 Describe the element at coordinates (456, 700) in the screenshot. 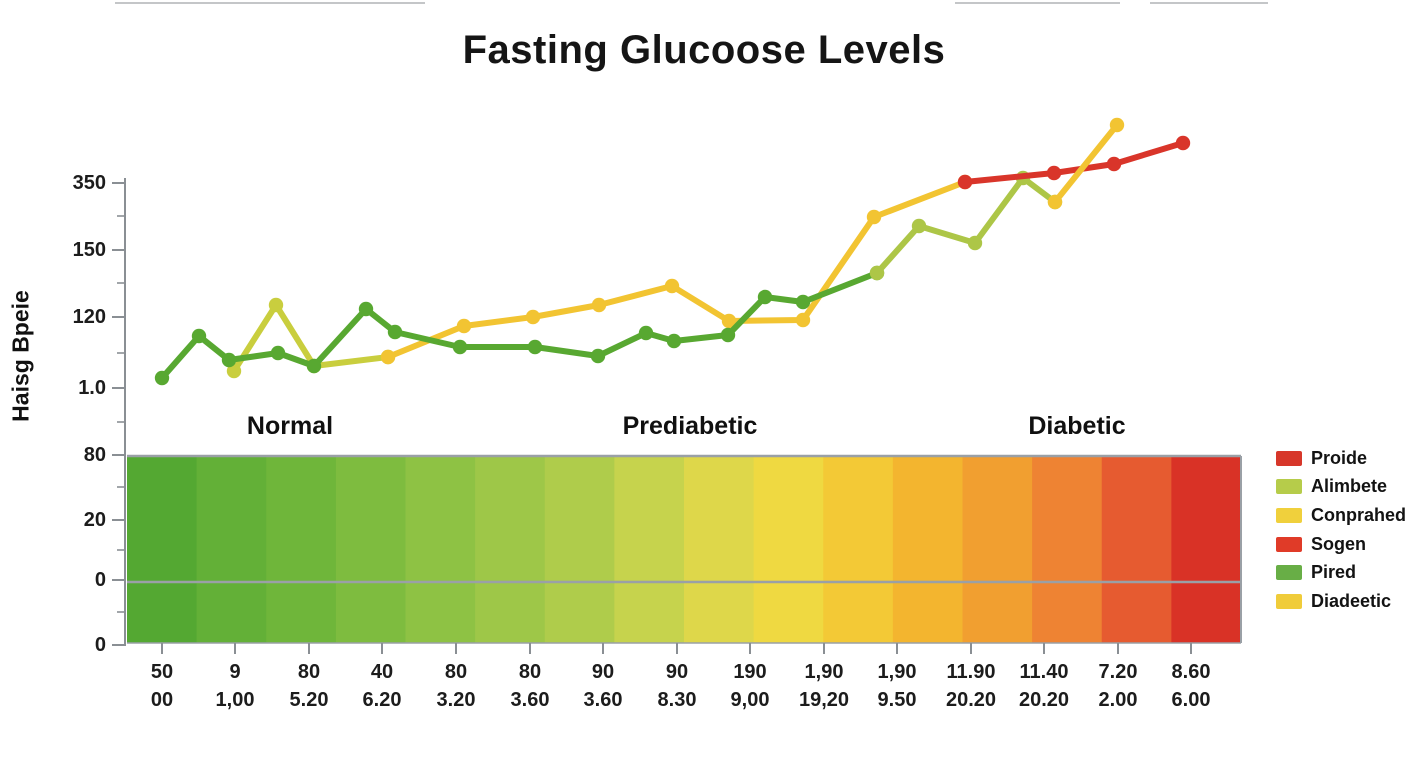

I see `x-tick-label-row2: 3.20` at that location.